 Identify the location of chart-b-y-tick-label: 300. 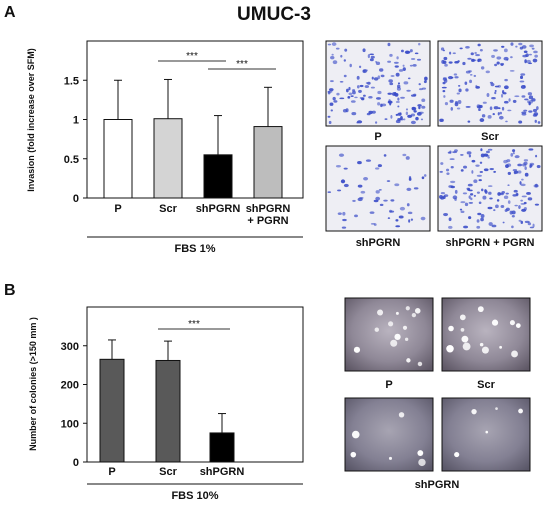
(70, 347).